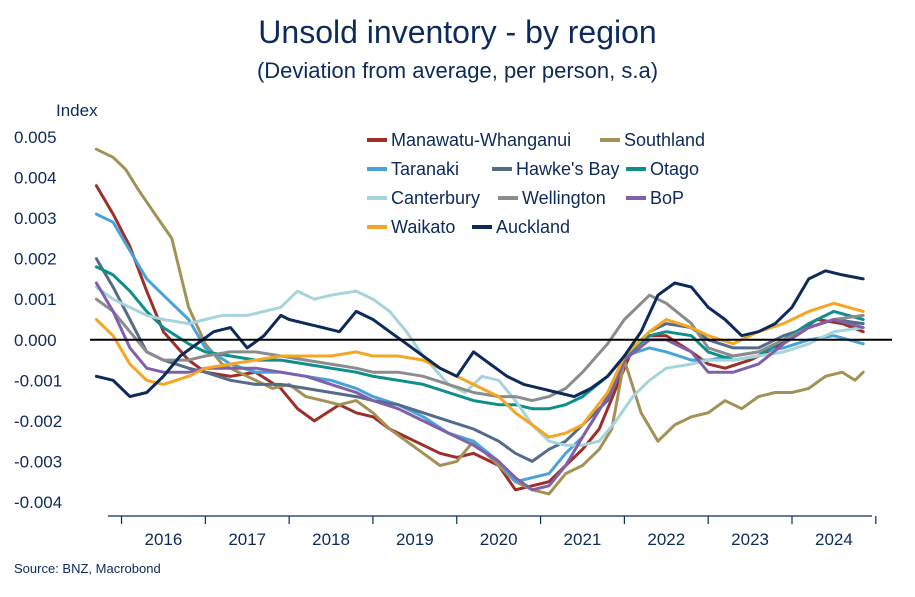 This screenshot has height=597, width=915. I want to click on legend-label: Canterbury, so click(435, 198).